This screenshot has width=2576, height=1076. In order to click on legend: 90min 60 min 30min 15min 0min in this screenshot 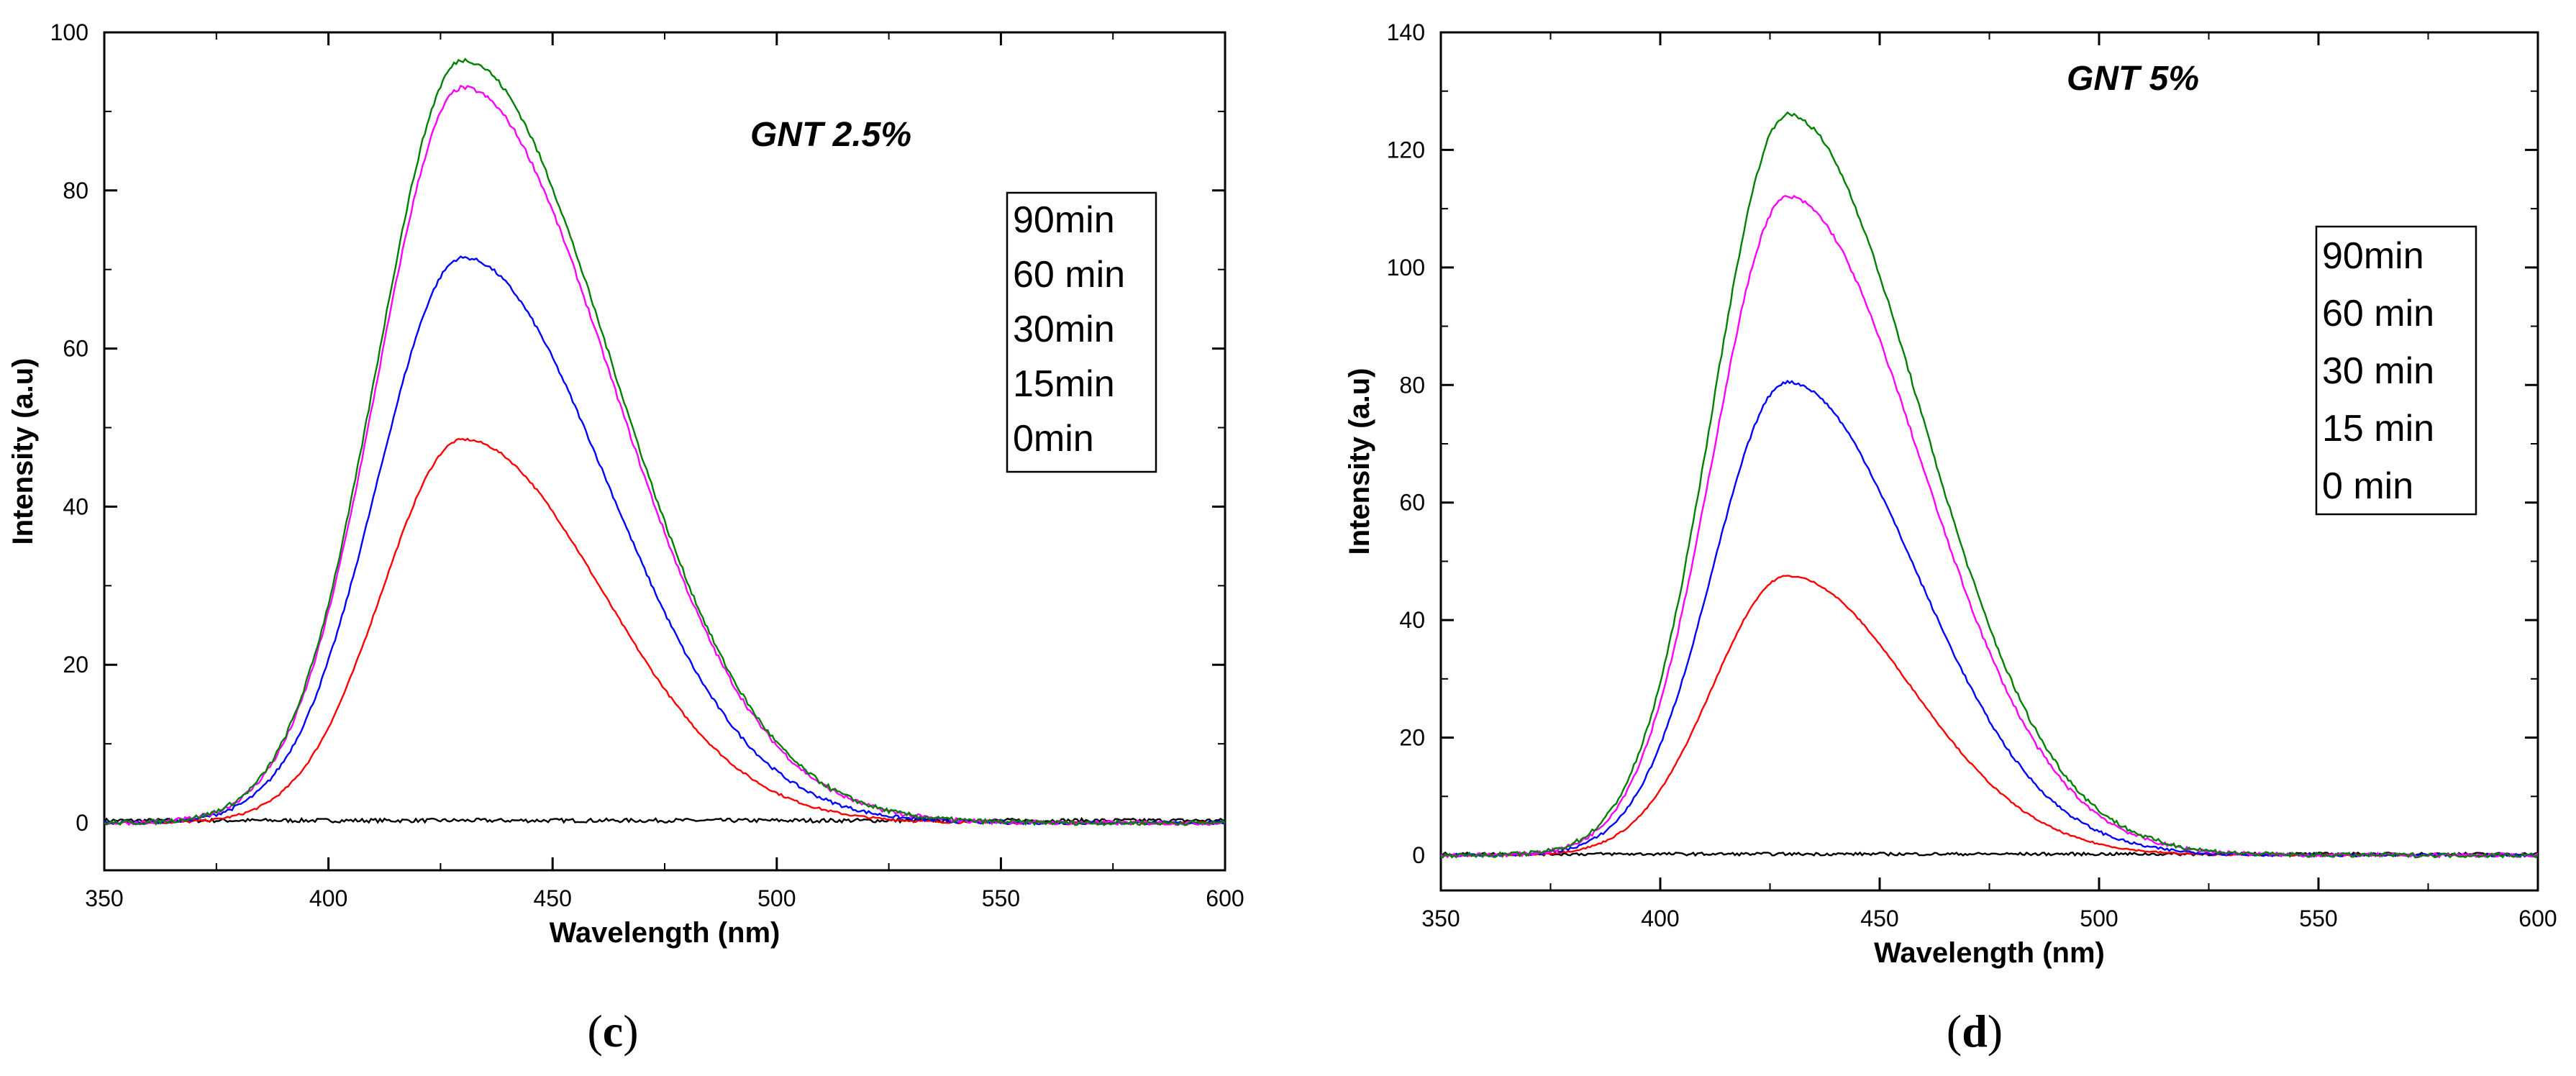, I will do `click(1081, 332)`.